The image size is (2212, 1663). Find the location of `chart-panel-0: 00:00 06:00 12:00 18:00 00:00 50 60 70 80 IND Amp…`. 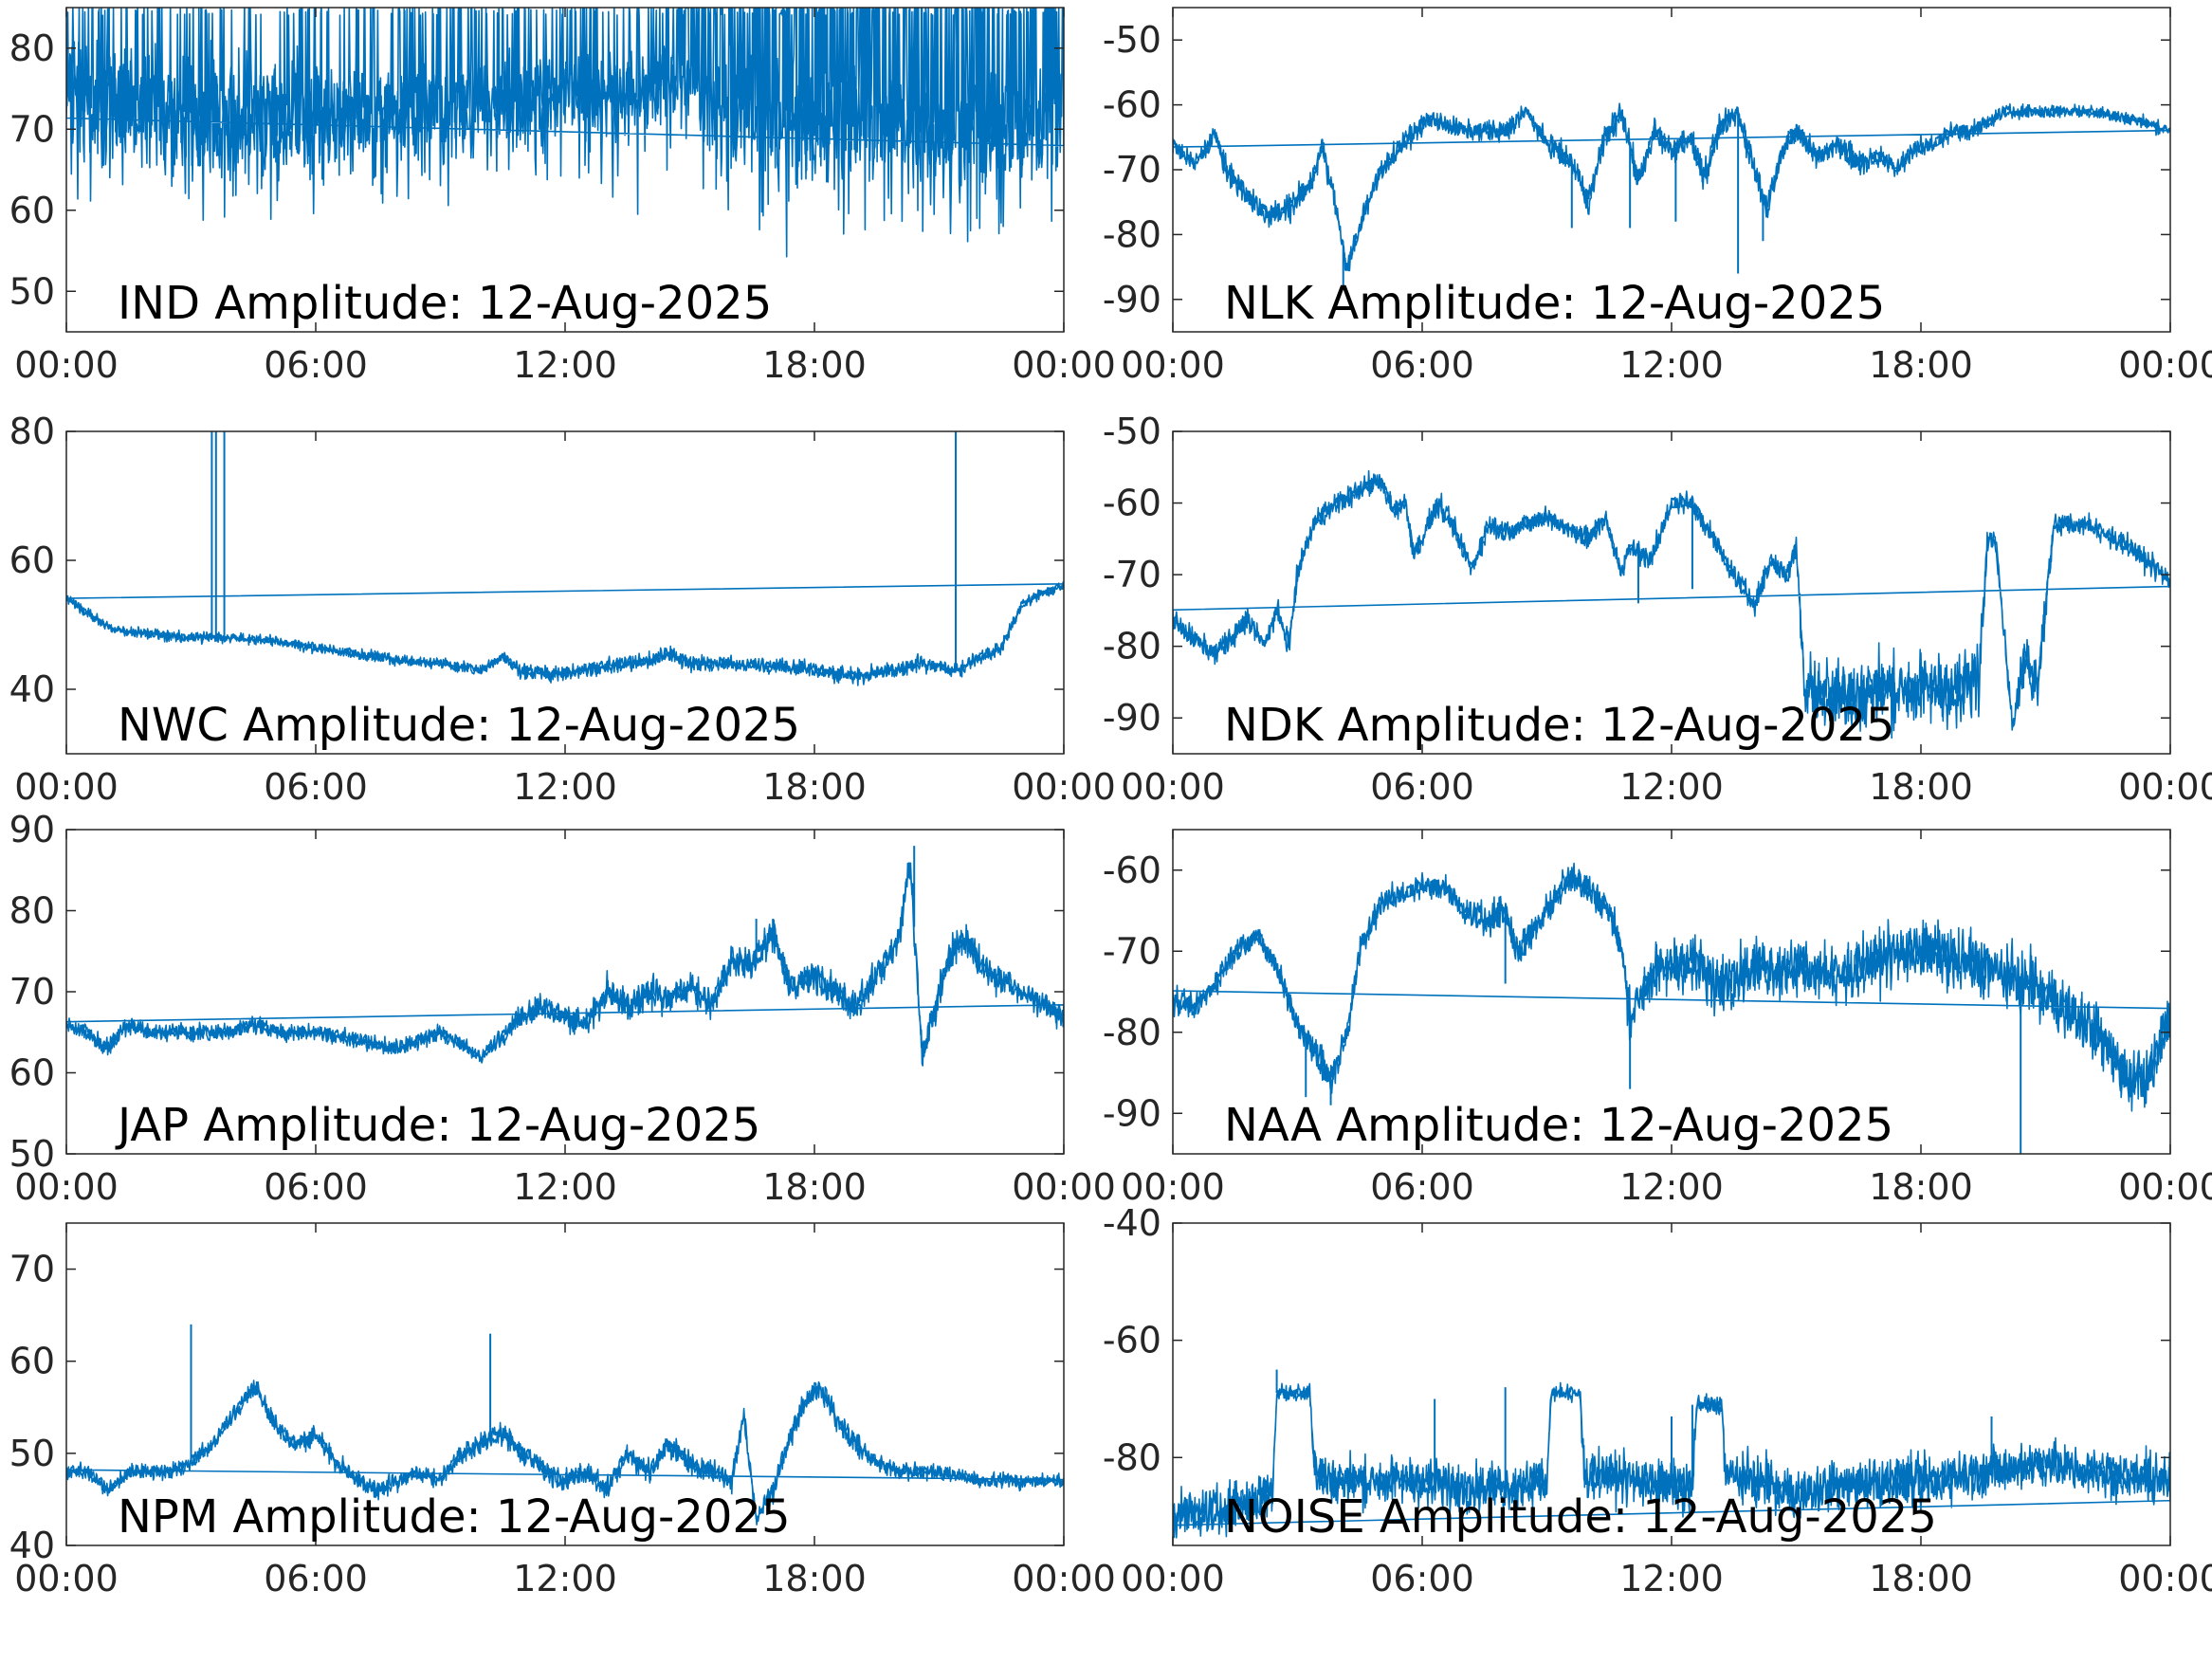

chart-panel-0: 00:00 06:00 12:00 18:00 00:00 50 60 70 80 IND Amp… is located at coordinates (562, 196).